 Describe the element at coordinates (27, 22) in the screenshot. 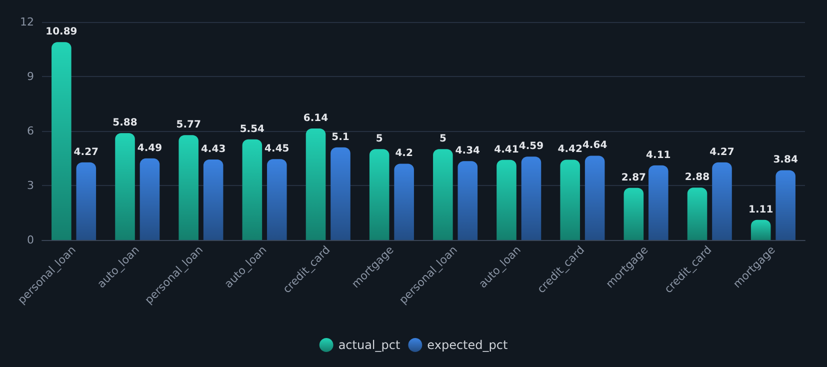

I see `y-tick-label: 12` at that location.